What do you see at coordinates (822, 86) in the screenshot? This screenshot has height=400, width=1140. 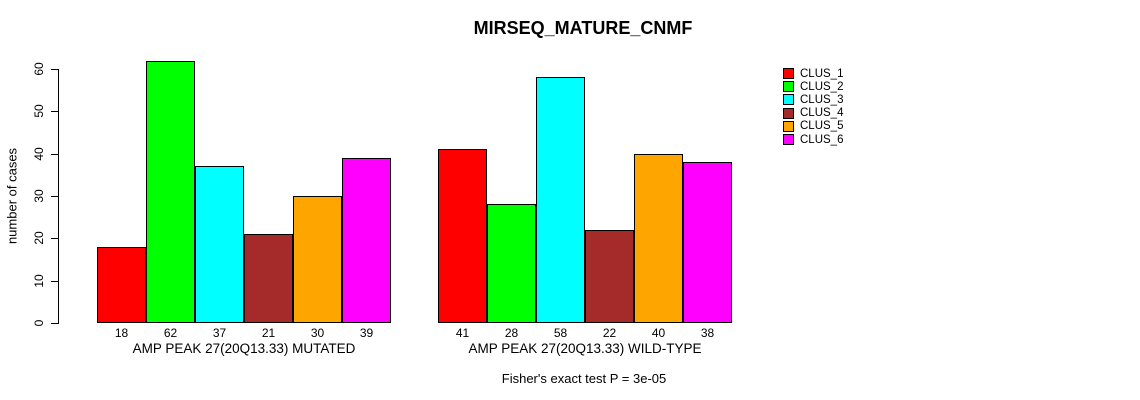 I see `legend-label: CLUS_2` at bounding box center [822, 86].